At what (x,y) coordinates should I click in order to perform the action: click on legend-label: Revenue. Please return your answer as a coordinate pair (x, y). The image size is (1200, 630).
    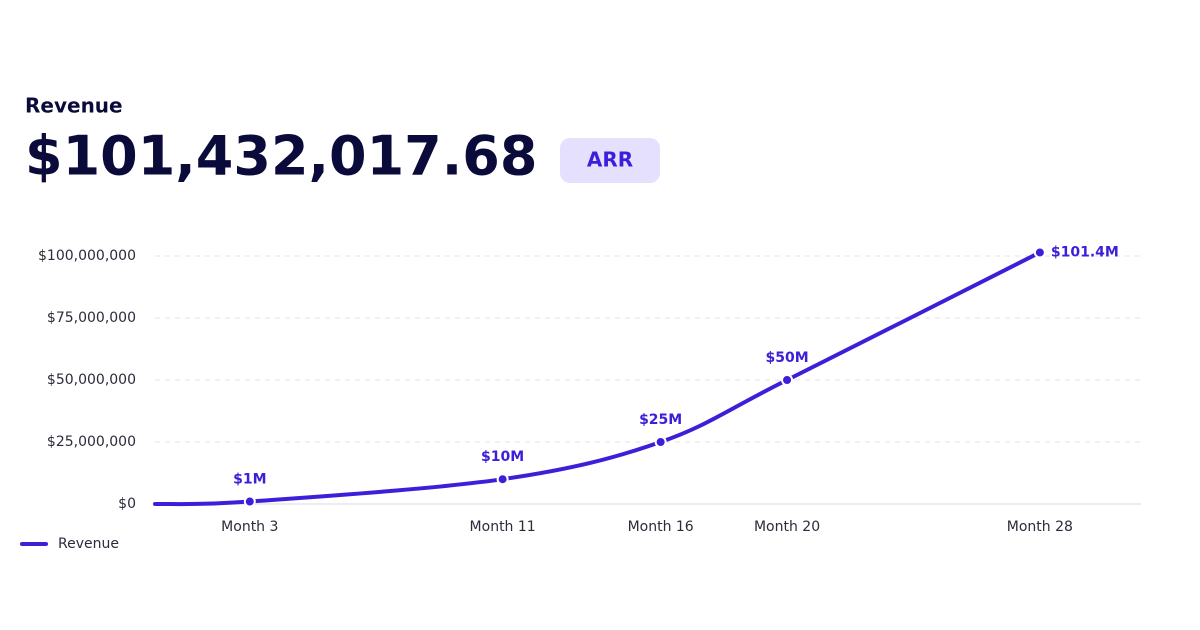
    Looking at the image, I should click on (88, 544).